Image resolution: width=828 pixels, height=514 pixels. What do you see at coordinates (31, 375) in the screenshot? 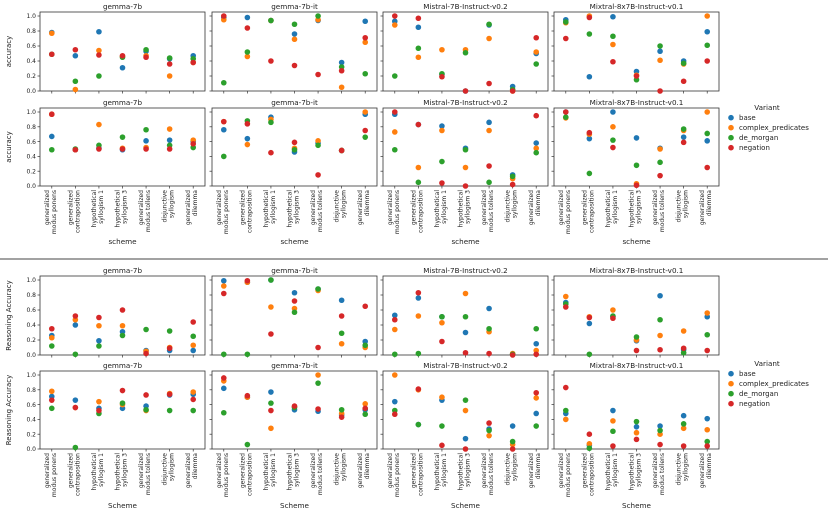
I see `y-tick-label: 1.0` at bounding box center [31, 375].